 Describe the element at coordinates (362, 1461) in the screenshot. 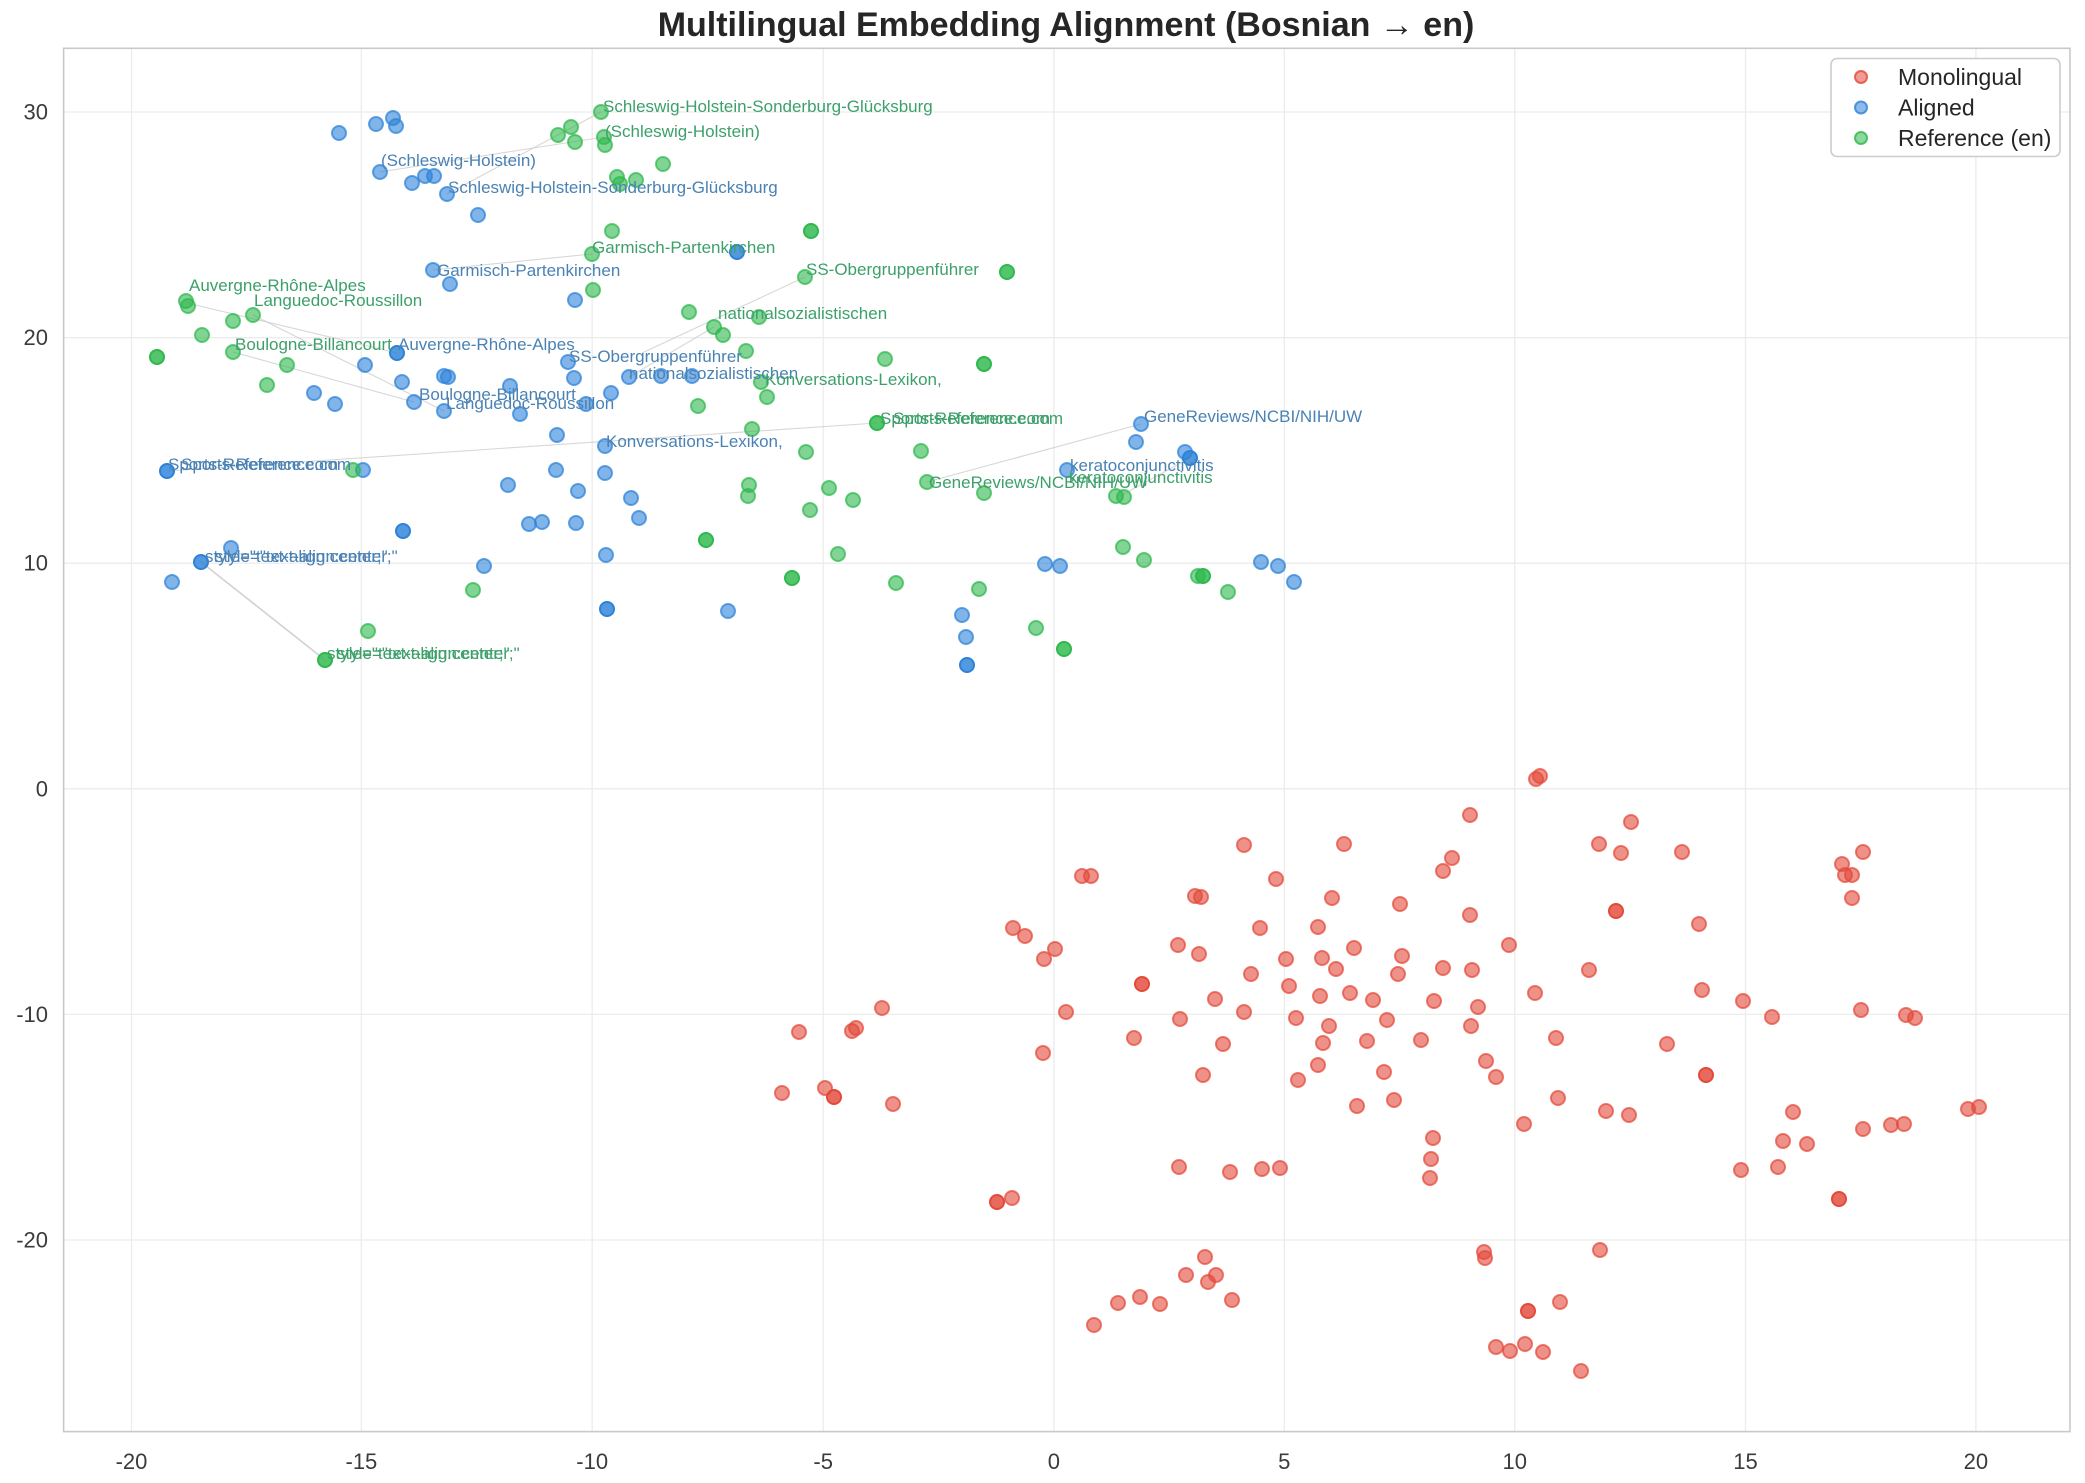

I see `svg-text: -15` at that location.